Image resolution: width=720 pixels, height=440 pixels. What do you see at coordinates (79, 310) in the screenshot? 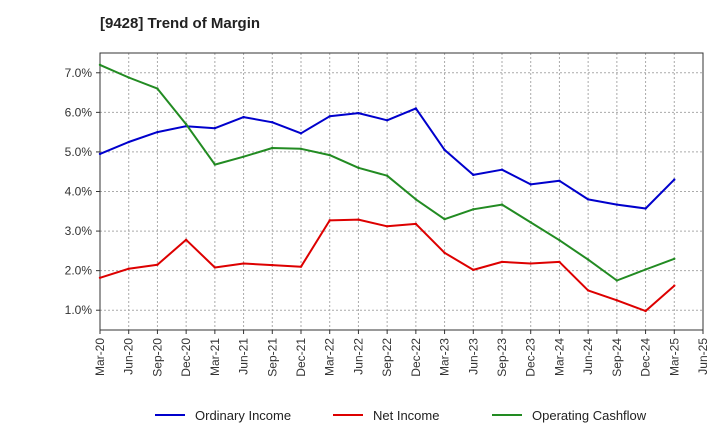
I see `y-tick-label: 1.0%` at bounding box center [79, 310].